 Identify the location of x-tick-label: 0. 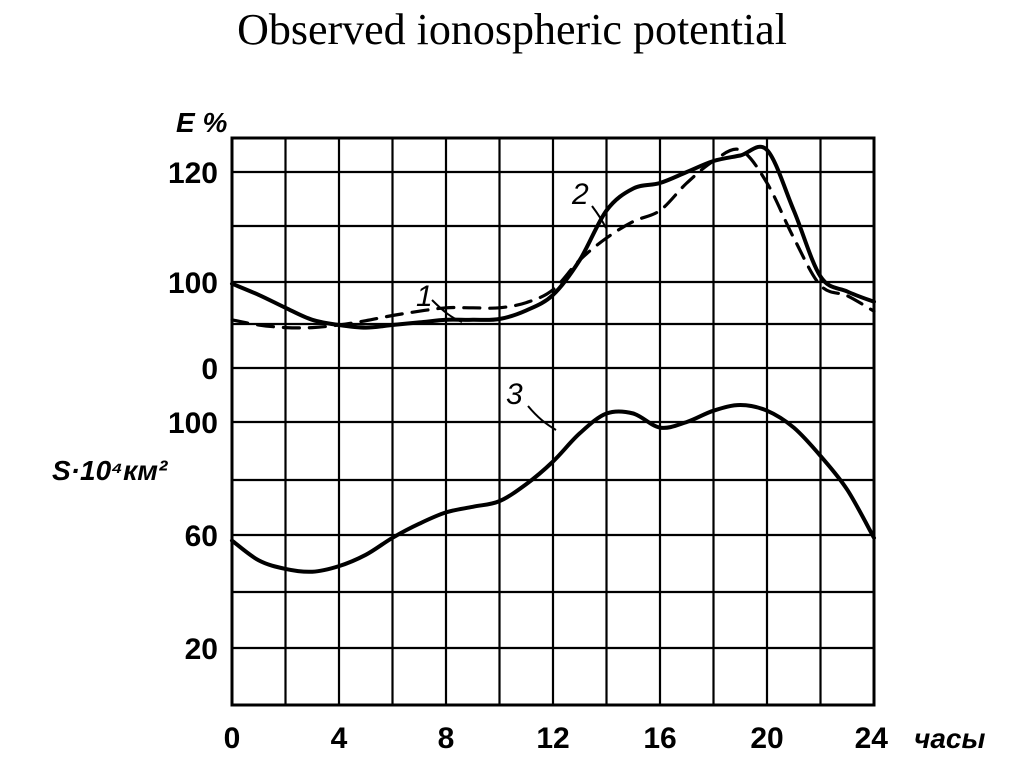
(232, 738).